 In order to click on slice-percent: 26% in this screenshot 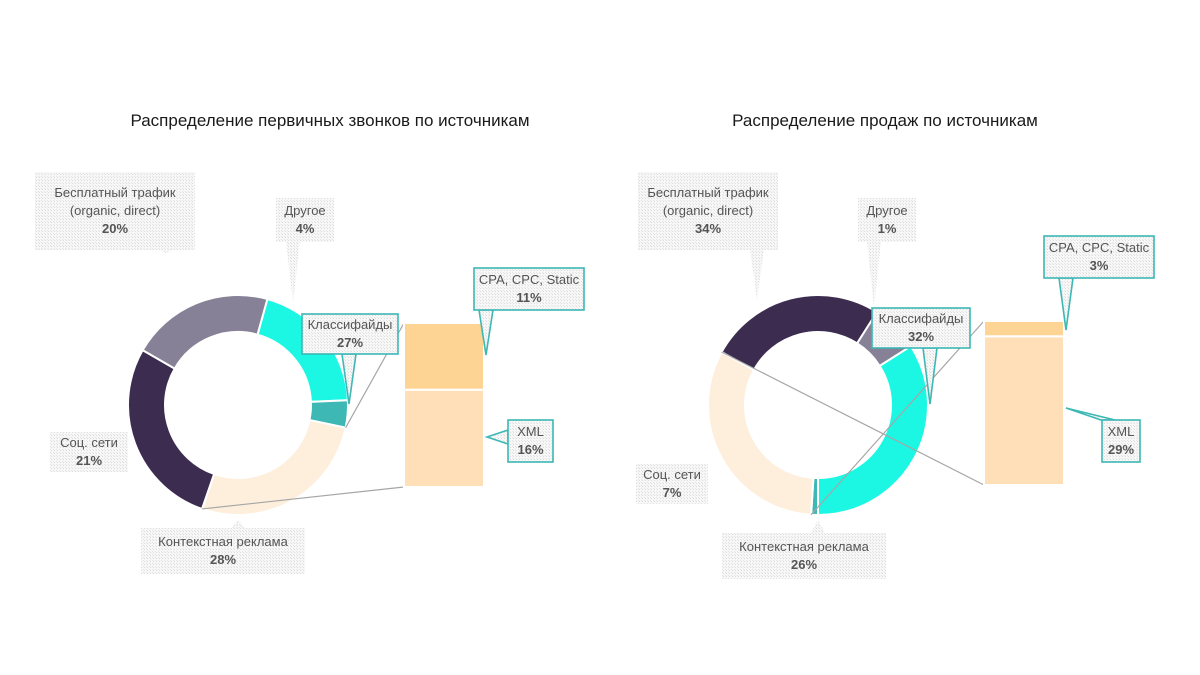, I will do `click(804, 564)`.